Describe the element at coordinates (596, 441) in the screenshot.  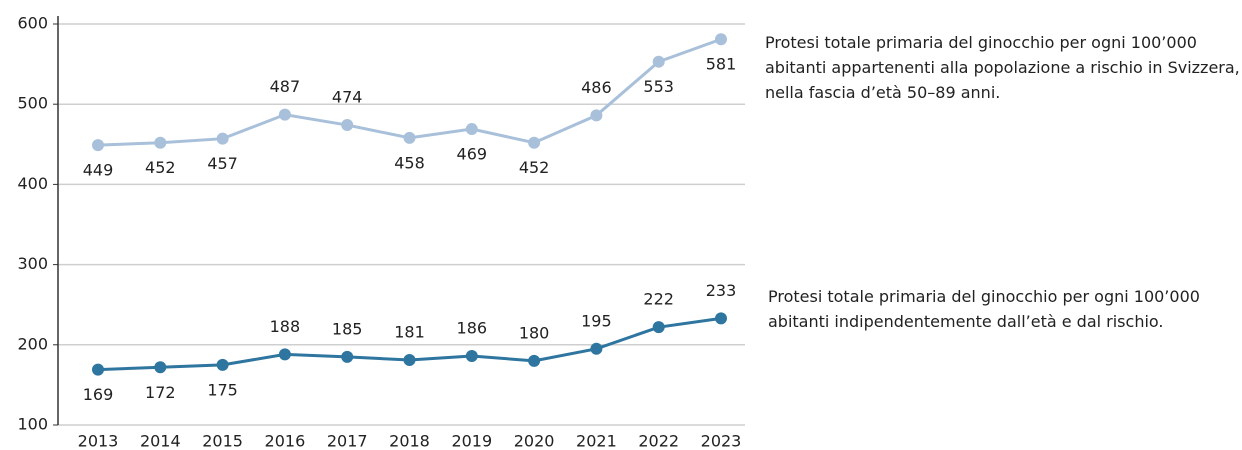
I see `x-tick-label: 2021` at that location.